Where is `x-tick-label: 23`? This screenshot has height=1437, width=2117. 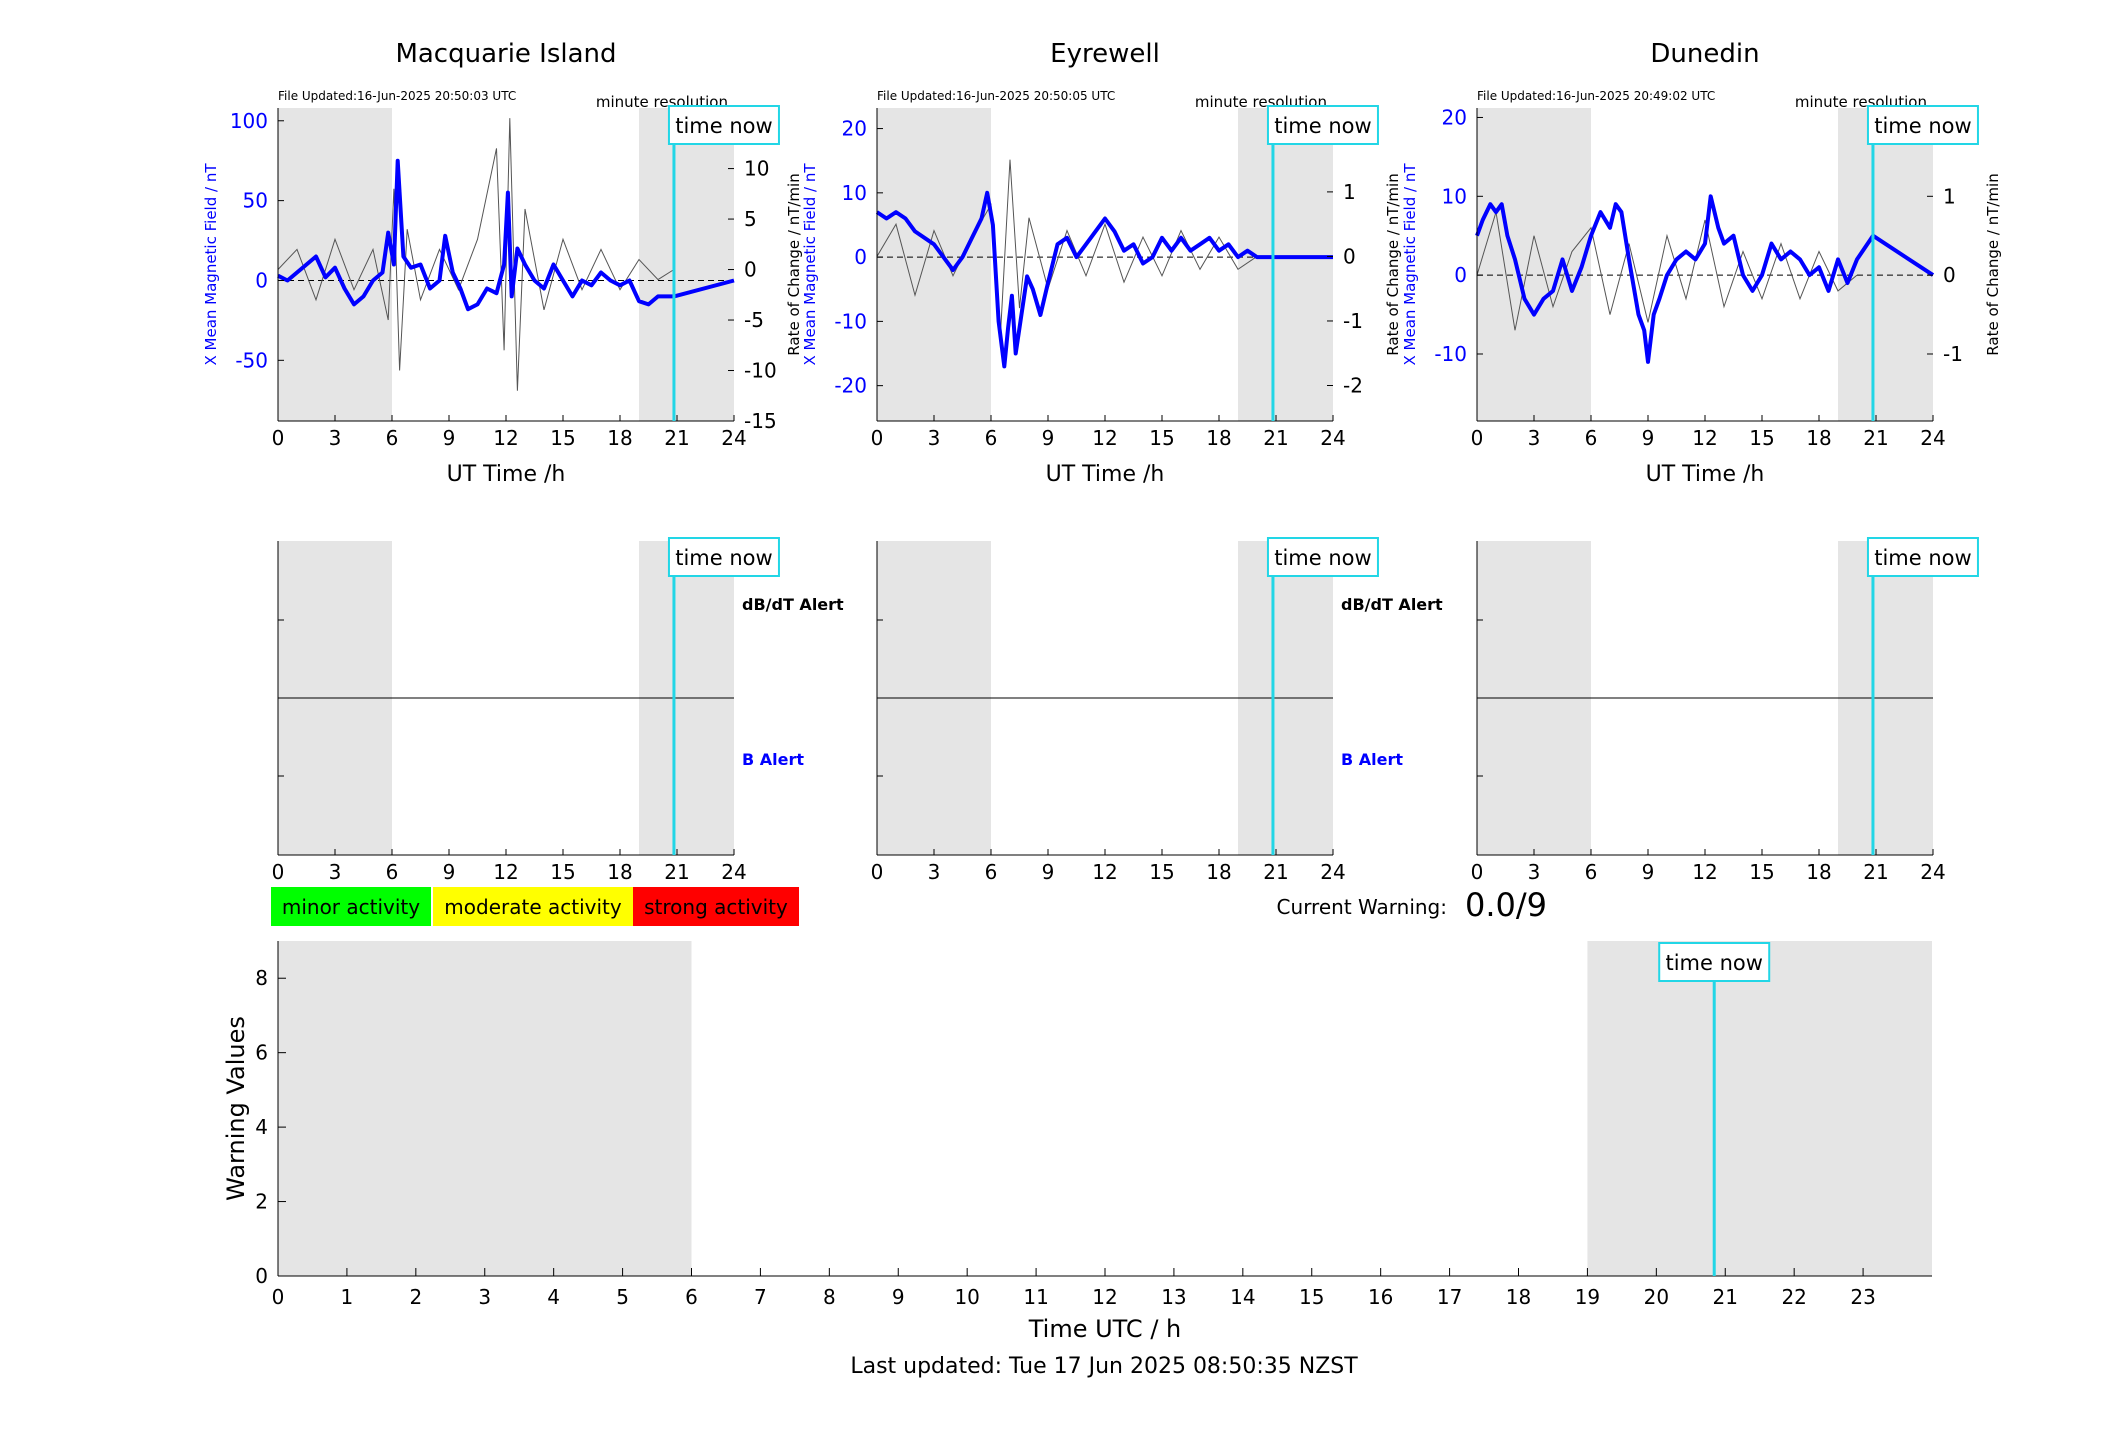 x-tick-label: 23 is located at coordinates (1862, 1297).